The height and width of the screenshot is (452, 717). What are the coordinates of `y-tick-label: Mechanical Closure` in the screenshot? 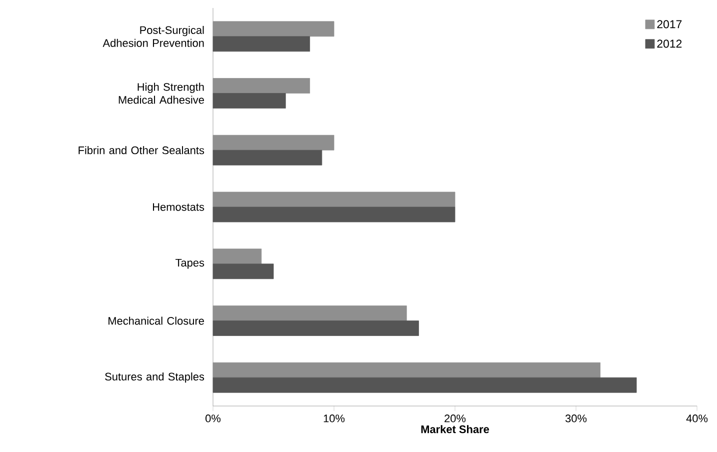 It's located at (156, 320).